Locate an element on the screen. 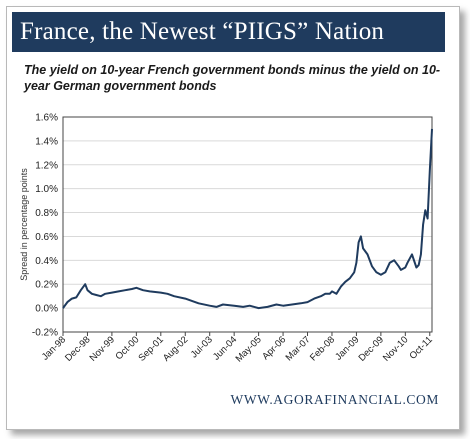  x-tick-label: Jul-03 is located at coordinates (202, 347).